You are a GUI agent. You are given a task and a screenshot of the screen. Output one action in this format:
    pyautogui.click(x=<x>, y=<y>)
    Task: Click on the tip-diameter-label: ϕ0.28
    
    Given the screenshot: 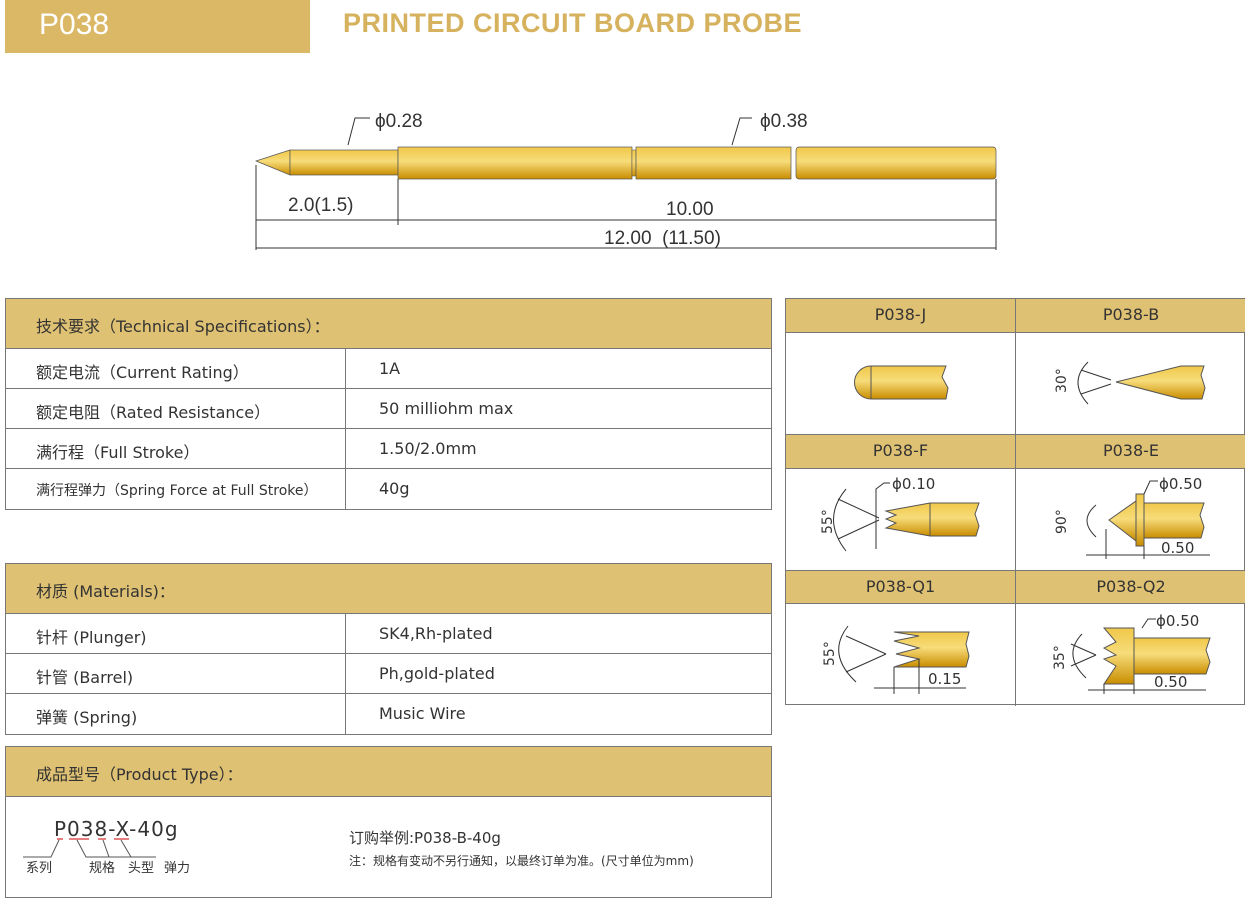 What is the action you would take?
    pyautogui.click(x=399, y=121)
    